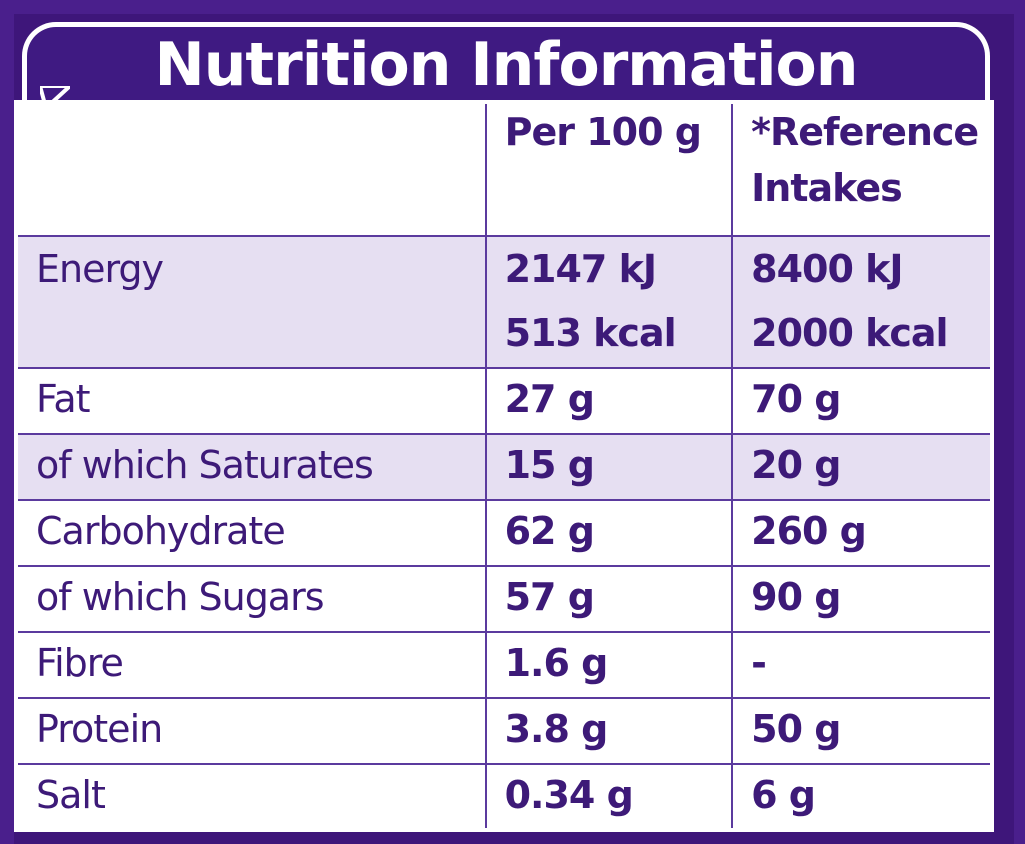 This screenshot has height=844, width=1025. Describe the element at coordinates (609, 731) in the screenshot. I see `row-per100: 3.8 g` at that location.